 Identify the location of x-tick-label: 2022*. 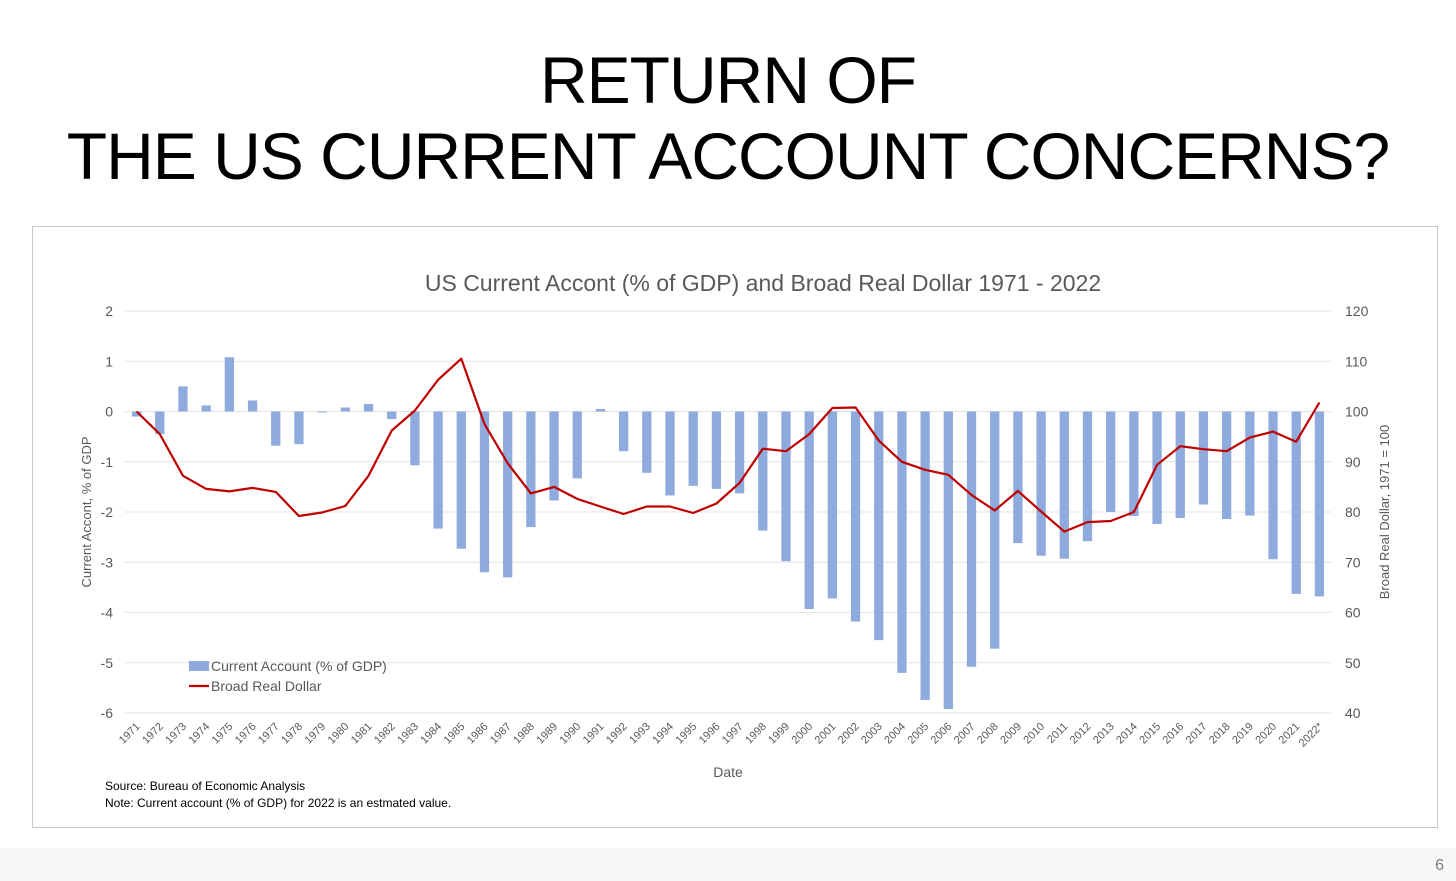
(1311, 734).